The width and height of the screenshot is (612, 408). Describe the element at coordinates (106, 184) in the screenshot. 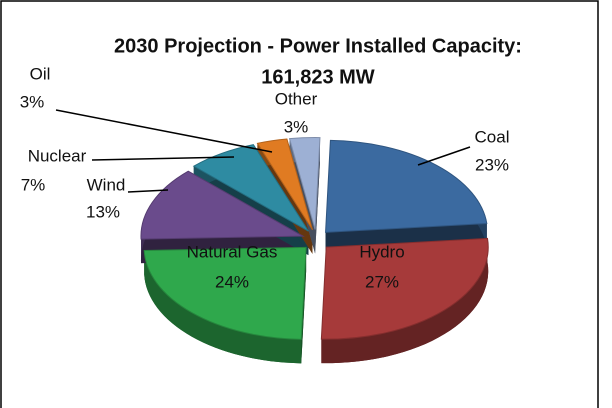

I see `category-label: Wind` at that location.